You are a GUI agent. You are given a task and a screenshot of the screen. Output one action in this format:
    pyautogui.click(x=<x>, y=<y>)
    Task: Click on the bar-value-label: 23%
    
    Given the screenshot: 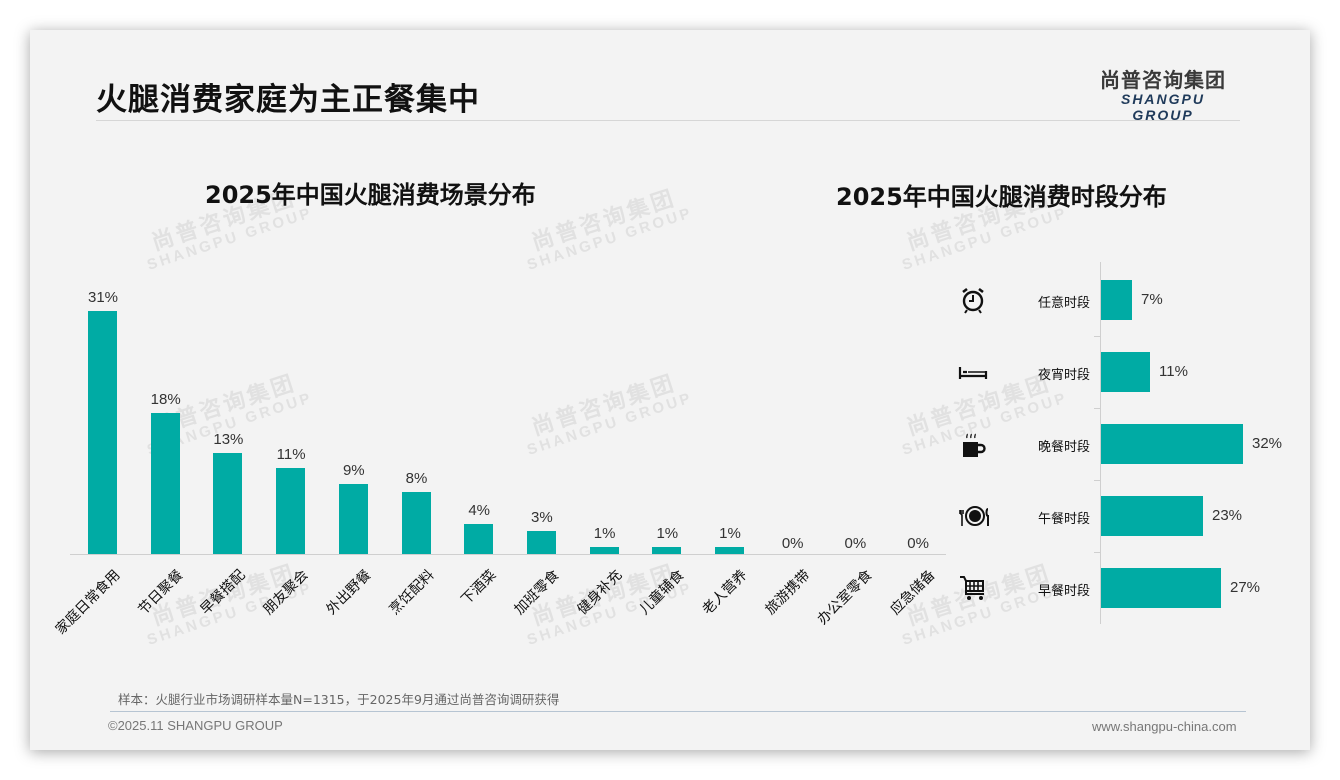 What is the action you would take?
    pyautogui.click(x=1227, y=515)
    